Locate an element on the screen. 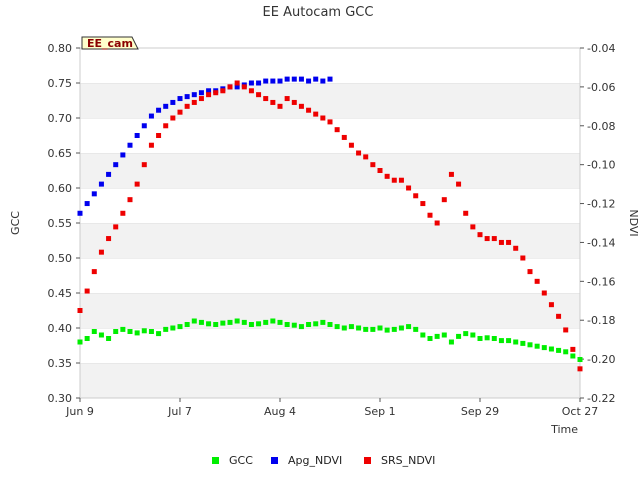 This screenshot has height=480, width=640. y-tick-label: 0.40 is located at coordinates (60, 328).